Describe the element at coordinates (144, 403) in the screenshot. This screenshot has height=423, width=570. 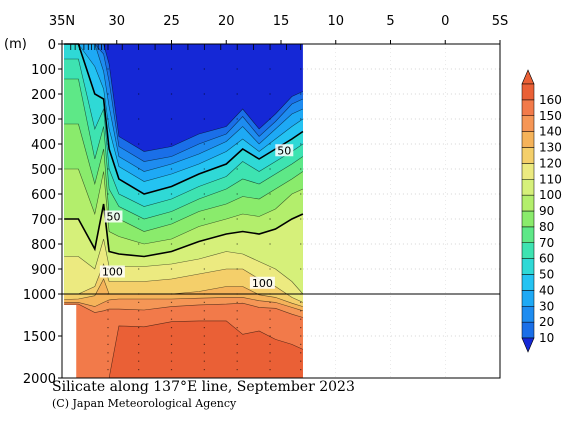
I see `chart-credit: (C) Japan Meteorological Agency` at that location.